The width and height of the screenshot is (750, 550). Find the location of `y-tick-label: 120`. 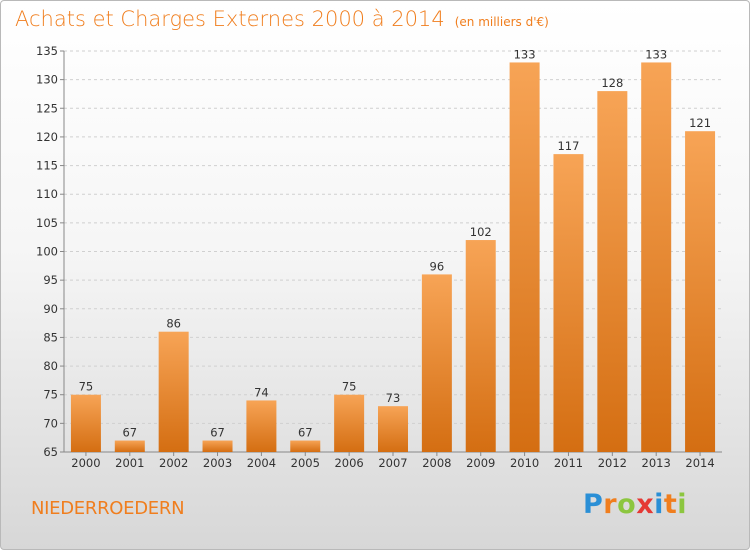

y-tick-label: 120 is located at coordinates (47, 137).